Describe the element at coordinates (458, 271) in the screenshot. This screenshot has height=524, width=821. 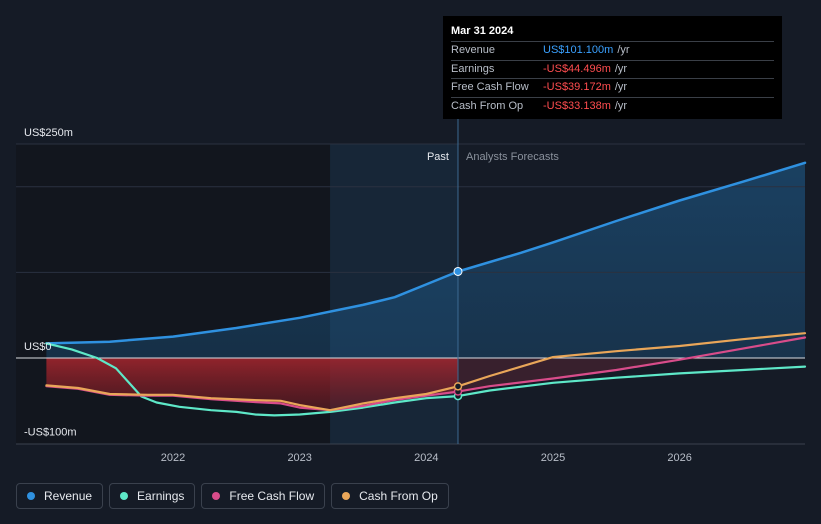
I see `marker-revenue-current` at that location.